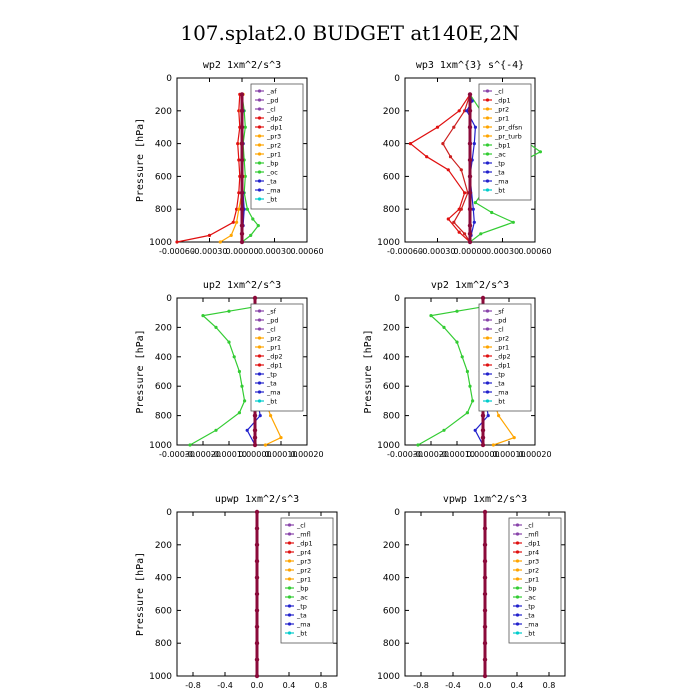  I want to click on legend-label: _bp, so click(302, 589).